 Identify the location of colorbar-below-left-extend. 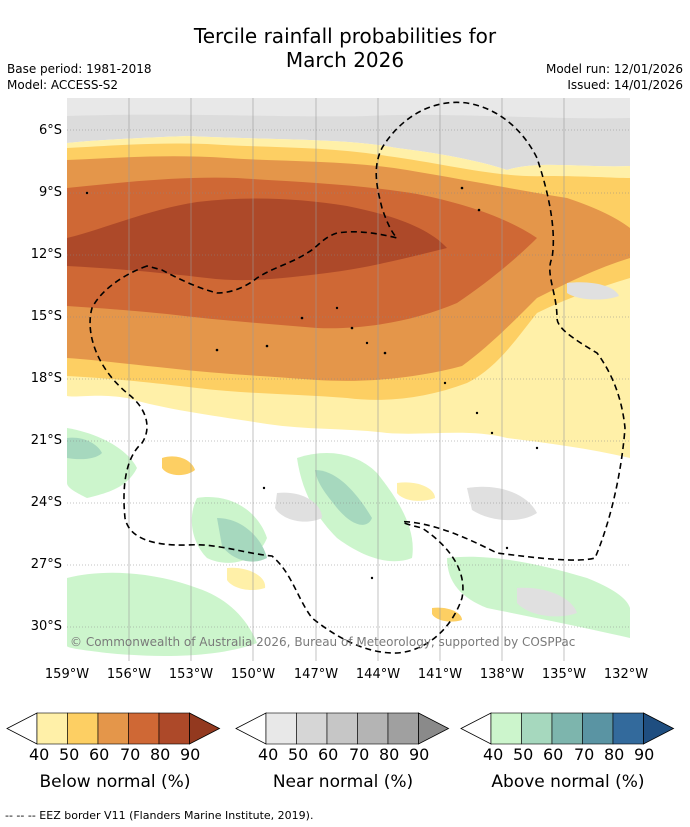
(22, 728).